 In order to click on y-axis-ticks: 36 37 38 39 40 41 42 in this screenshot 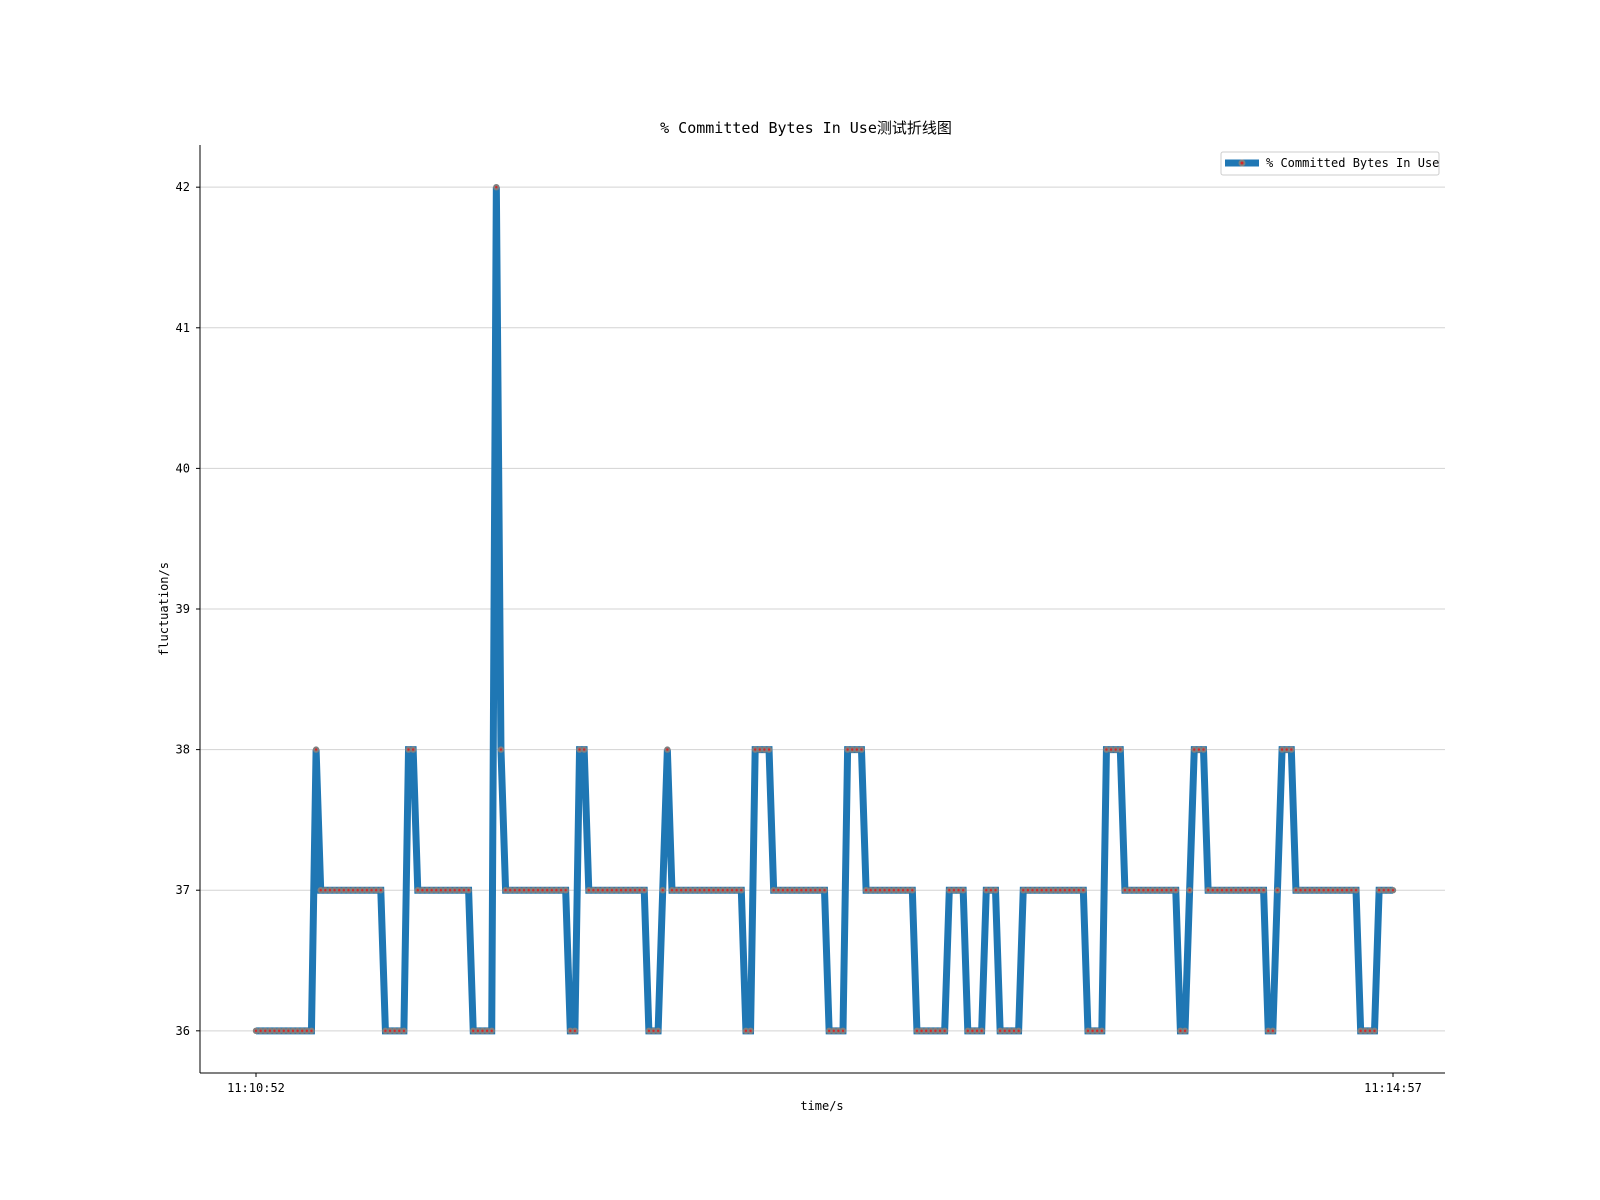, I will do `click(188, 609)`.